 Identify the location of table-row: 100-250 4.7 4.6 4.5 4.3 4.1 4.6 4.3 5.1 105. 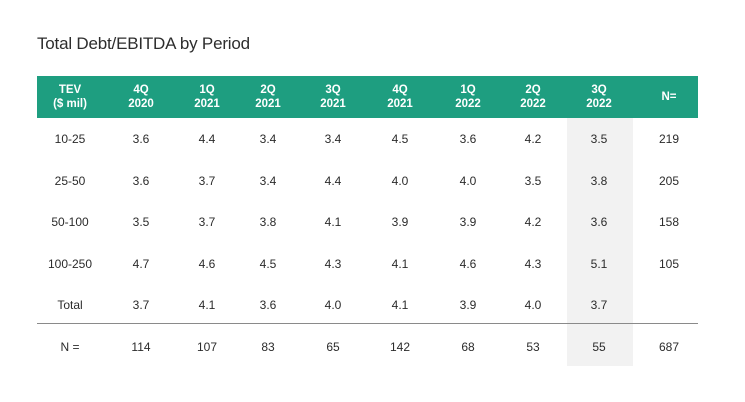
(367, 264).